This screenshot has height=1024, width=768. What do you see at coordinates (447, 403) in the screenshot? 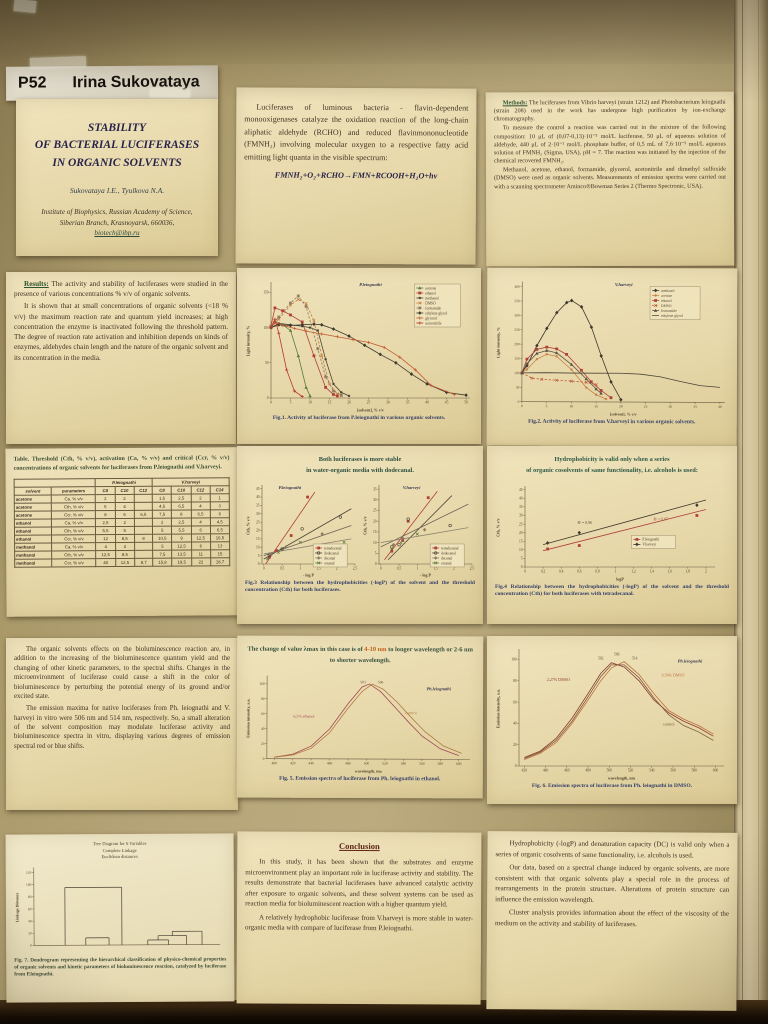
I see `svg-text: 45` at bounding box center [447, 403].